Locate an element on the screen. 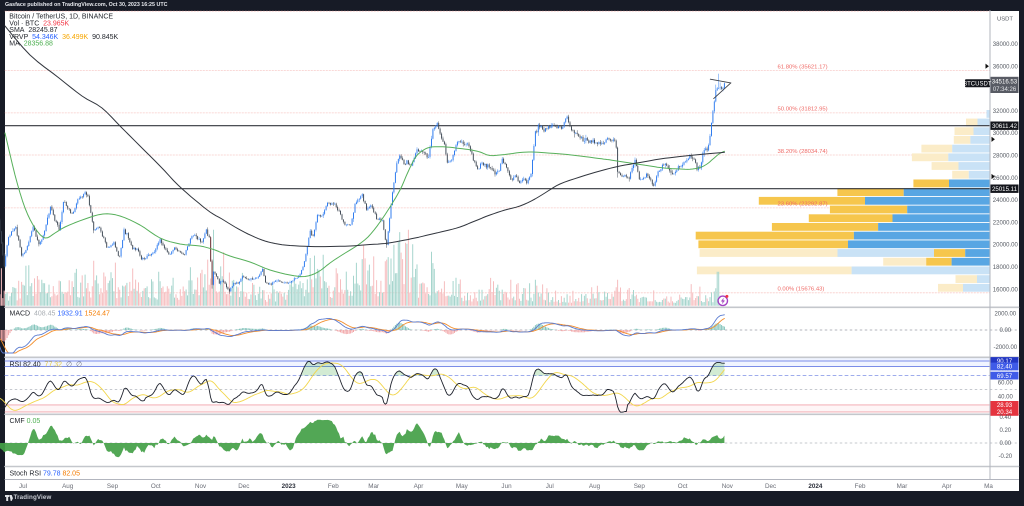  svg-text: 24000.00 is located at coordinates (1006, 201).